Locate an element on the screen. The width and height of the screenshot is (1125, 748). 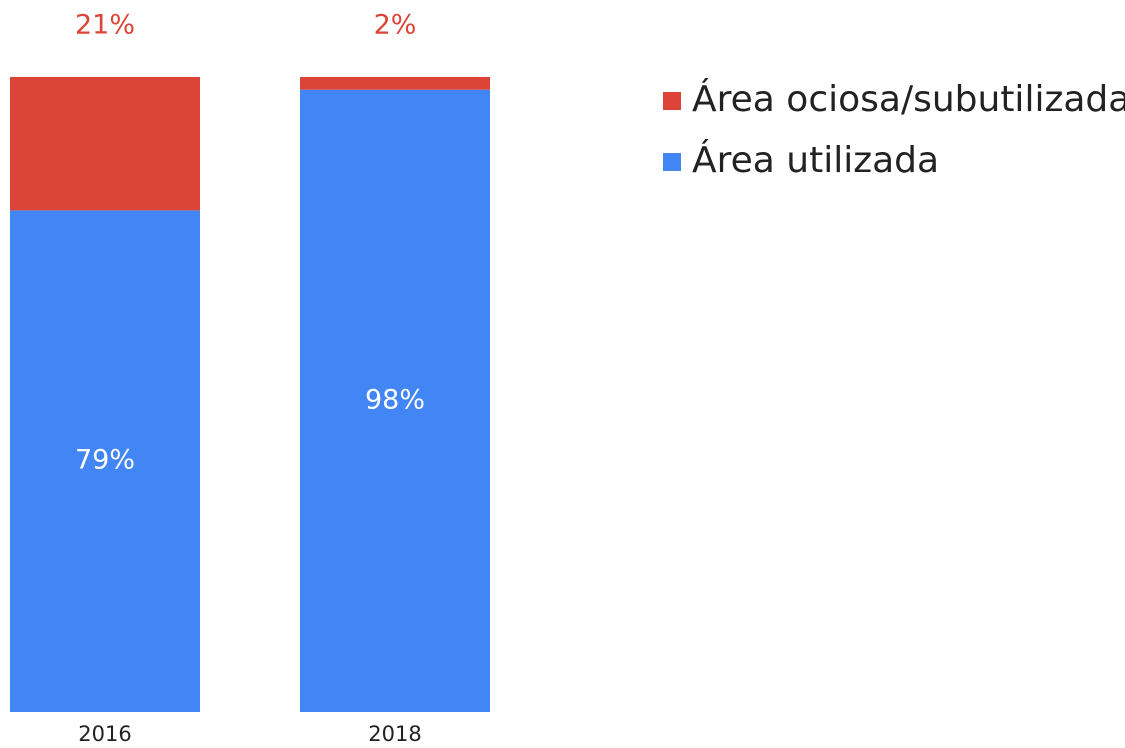
x-tick-label: 2016 is located at coordinates (104, 734).